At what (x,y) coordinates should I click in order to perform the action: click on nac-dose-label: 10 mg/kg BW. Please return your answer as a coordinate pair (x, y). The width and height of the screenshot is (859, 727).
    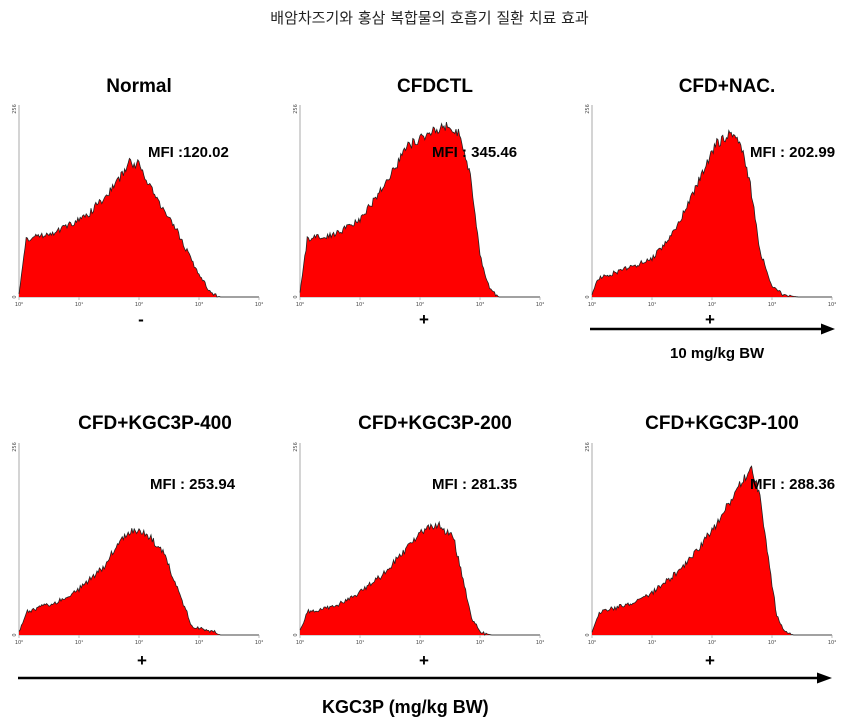
    Looking at the image, I should click on (717, 353).